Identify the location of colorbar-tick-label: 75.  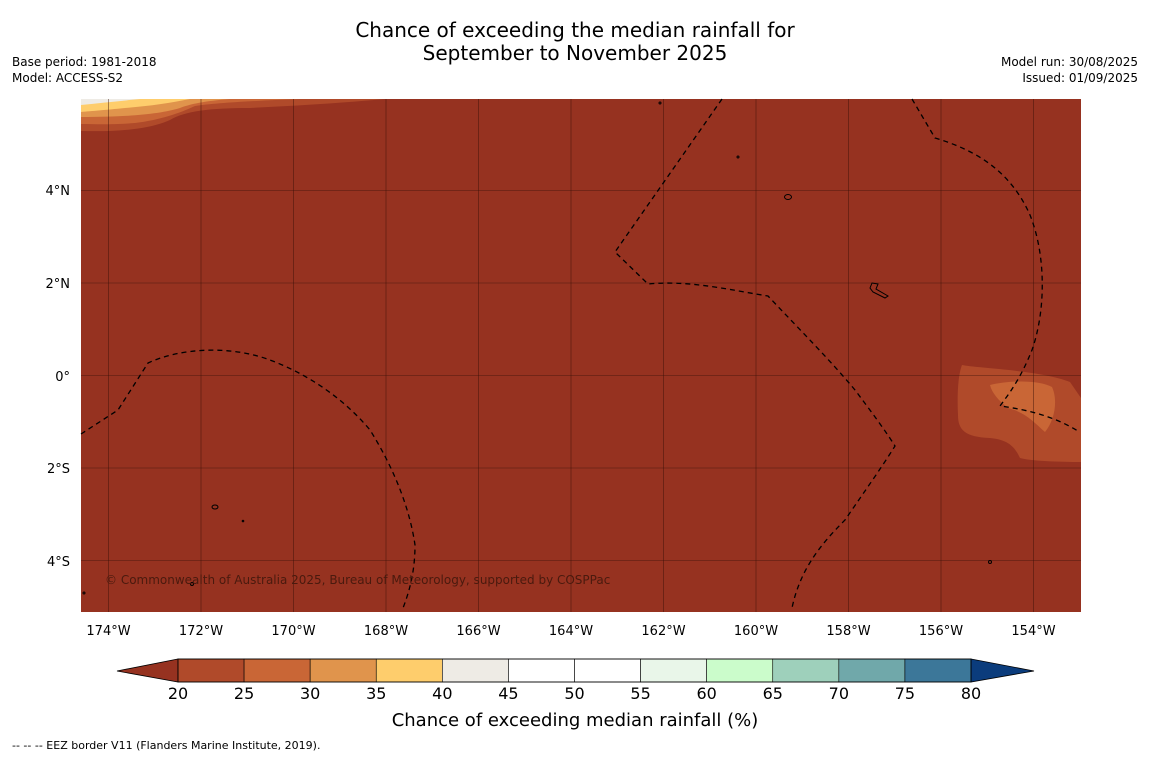
(905, 693).